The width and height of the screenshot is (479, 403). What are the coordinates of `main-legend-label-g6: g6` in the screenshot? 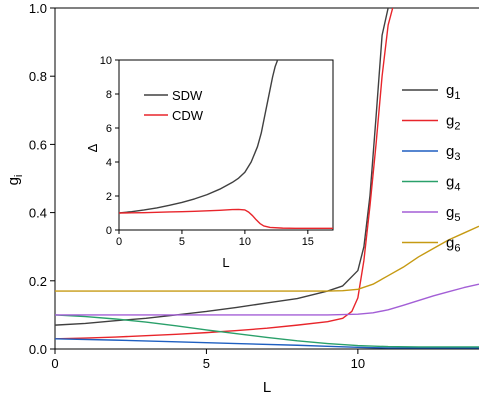 It's located at (453, 245).